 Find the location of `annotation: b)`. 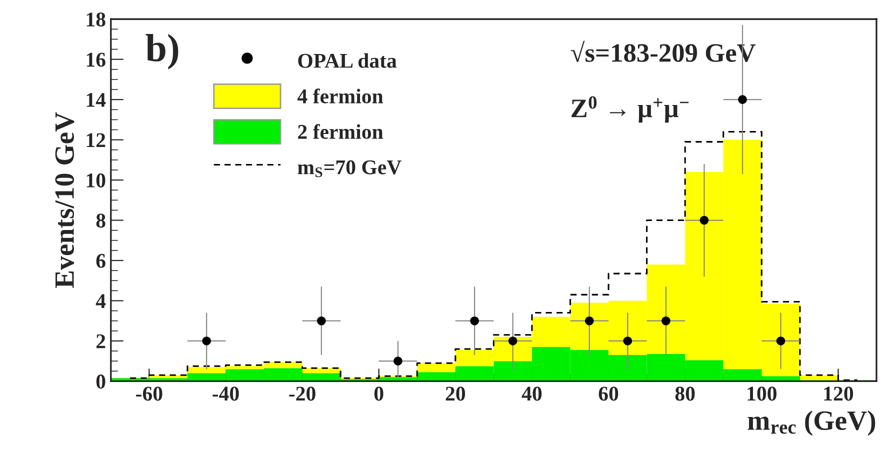

annotation: b) is located at coordinates (162, 52).